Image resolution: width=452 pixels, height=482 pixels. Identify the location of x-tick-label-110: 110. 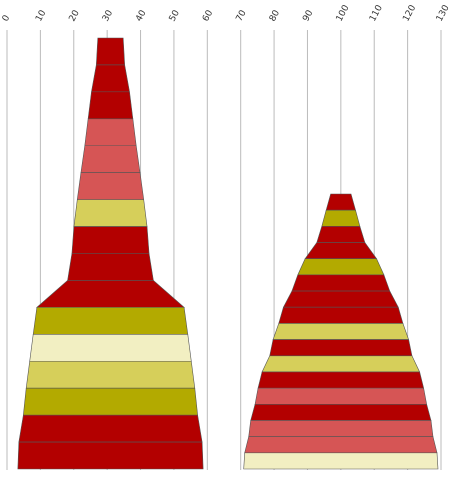
(376, 13).